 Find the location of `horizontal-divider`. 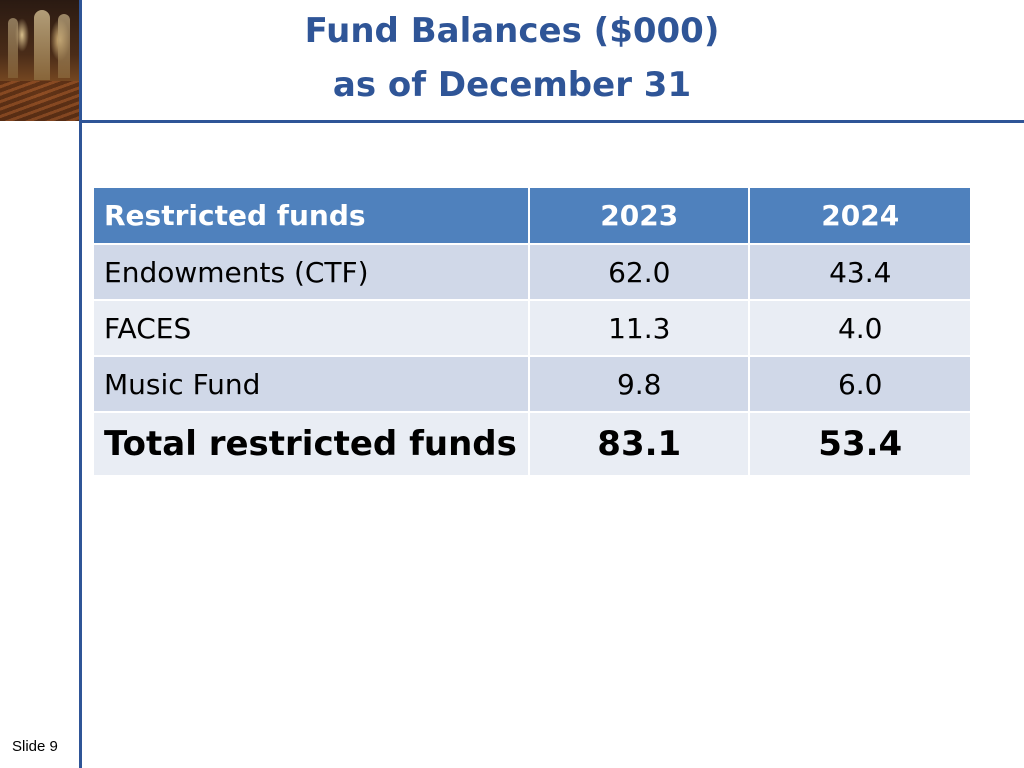

horizontal-divider is located at coordinates (551, 121).